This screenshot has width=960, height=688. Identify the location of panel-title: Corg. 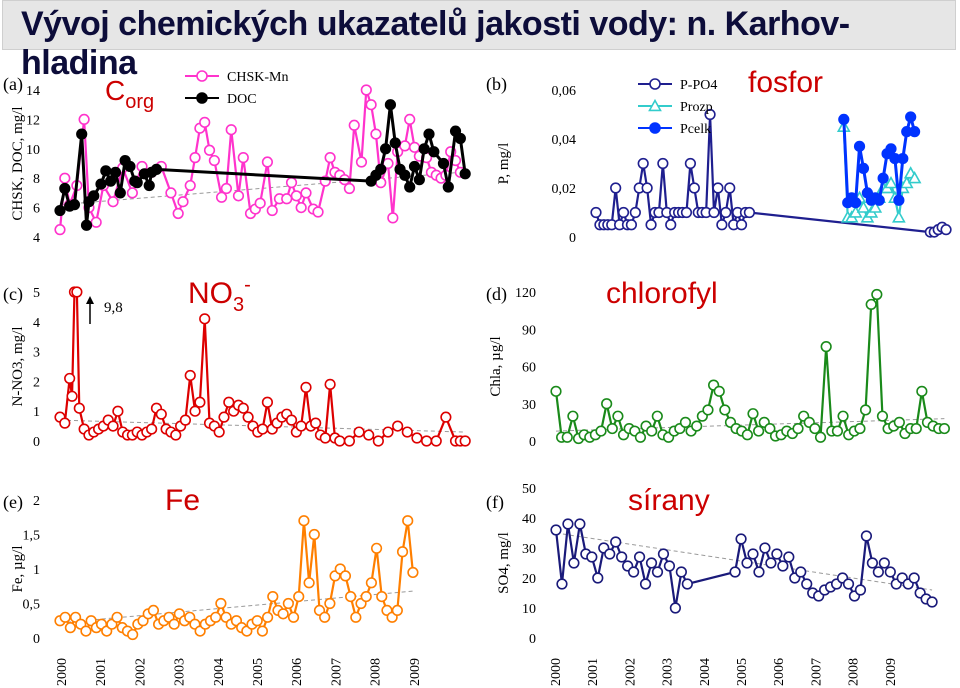
(129, 94).